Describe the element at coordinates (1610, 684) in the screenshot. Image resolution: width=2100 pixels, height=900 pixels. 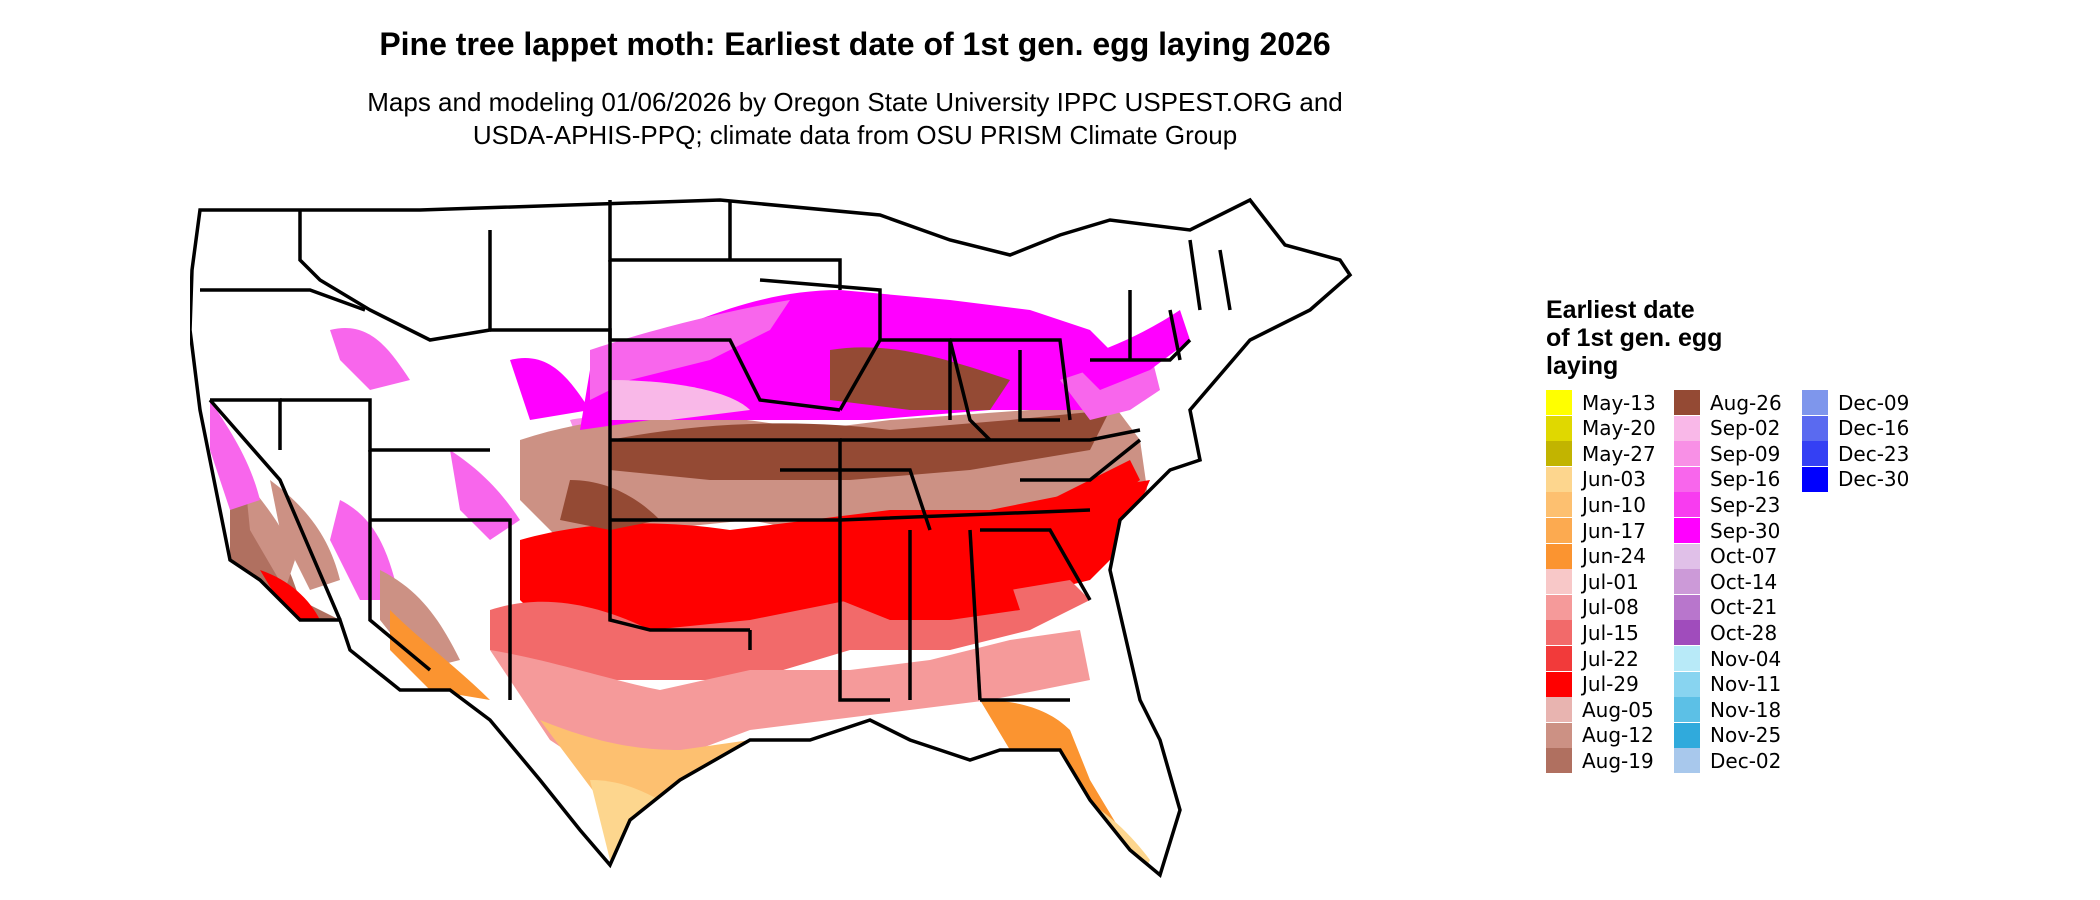
I see `legend-label: Jul-29` at that location.